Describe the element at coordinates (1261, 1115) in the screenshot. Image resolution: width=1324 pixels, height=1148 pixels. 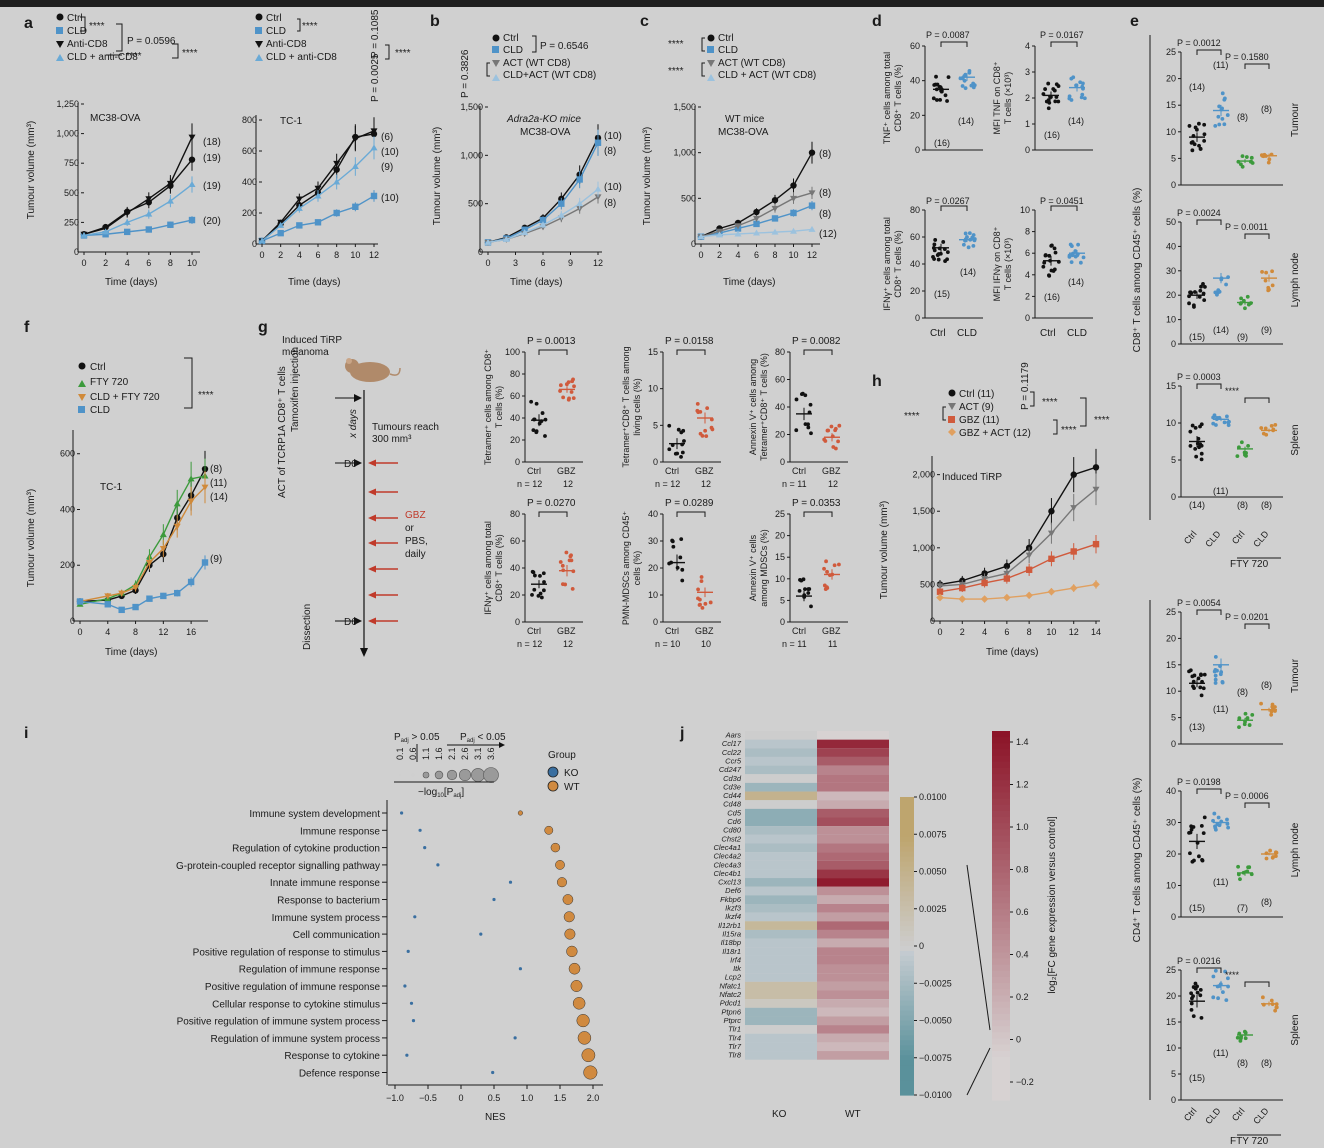
I see `x-category: CLD` at that location.